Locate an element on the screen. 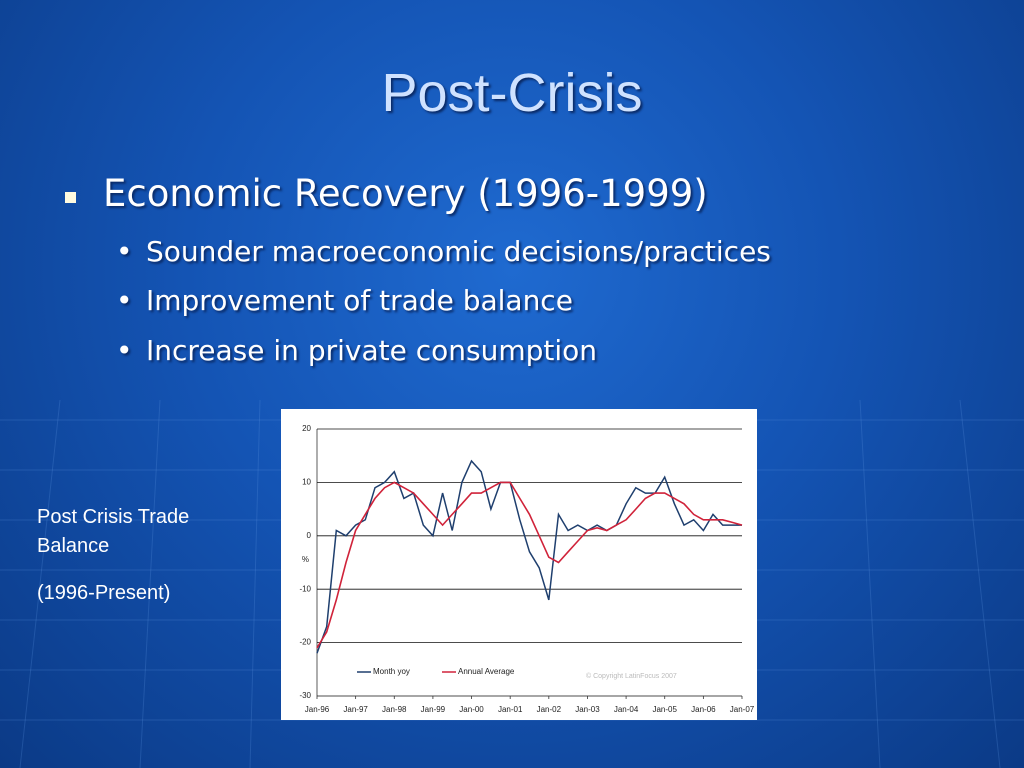 The height and width of the screenshot is (768, 1024). y-tick-label: 10 is located at coordinates (306, 482).